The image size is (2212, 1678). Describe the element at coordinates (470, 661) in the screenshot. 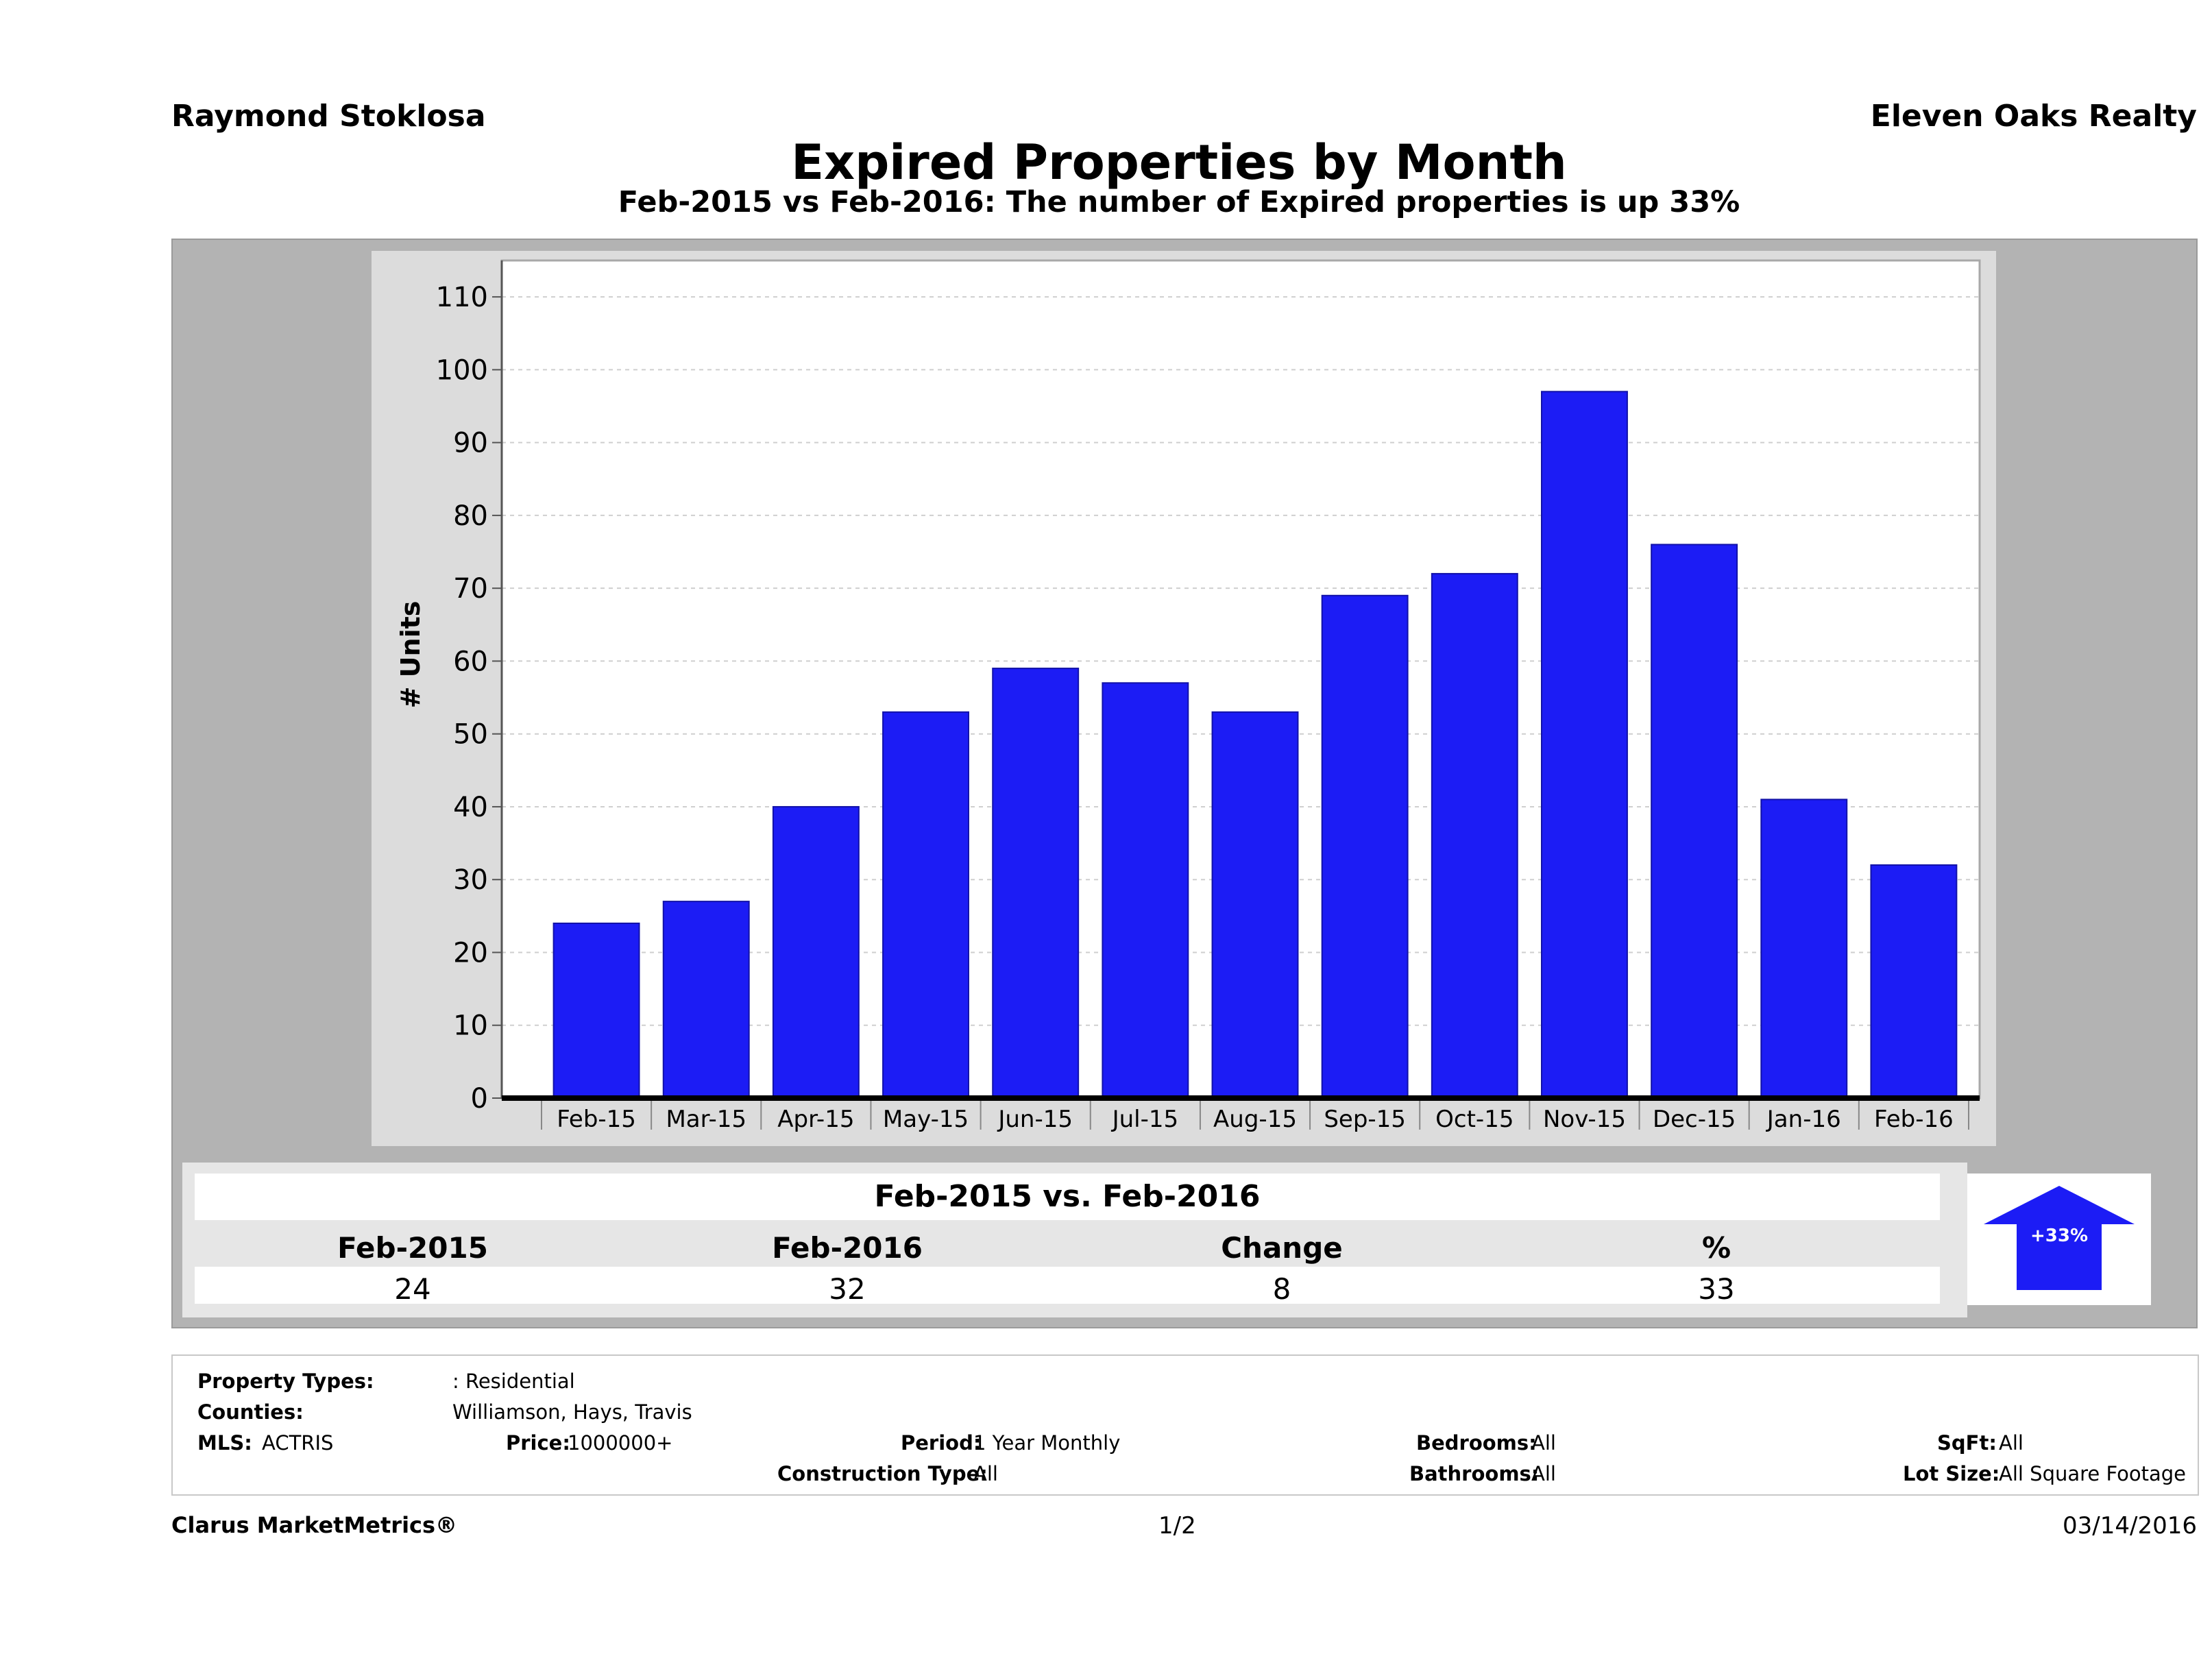

I see `y-tick-label: 60` at that location.